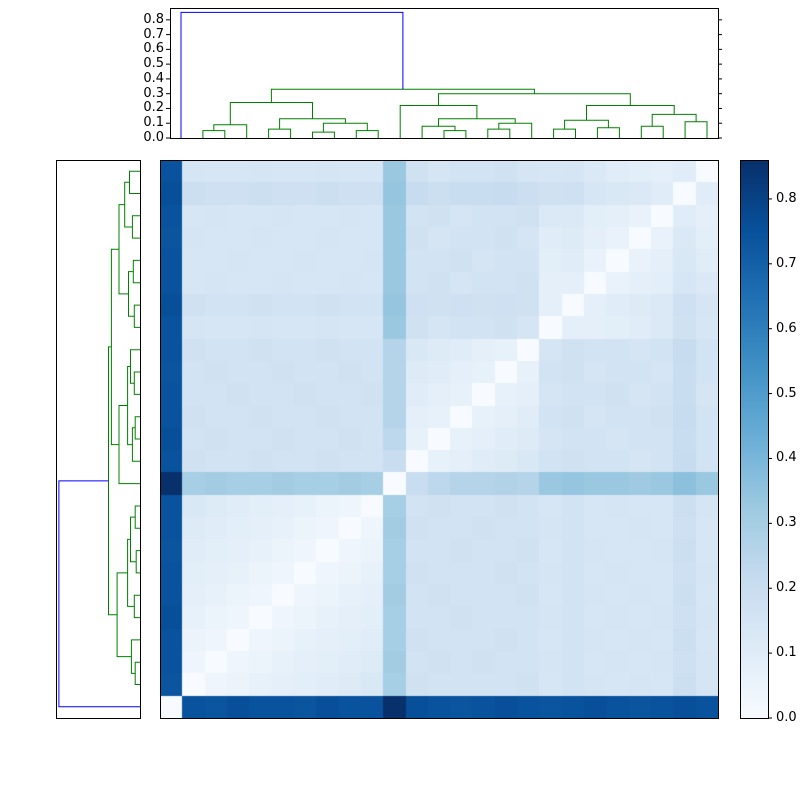 The image size is (800, 800). What do you see at coordinates (786, 717) in the screenshot?
I see `colorbar-tick-label: 0.0` at bounding box center [786, 717].